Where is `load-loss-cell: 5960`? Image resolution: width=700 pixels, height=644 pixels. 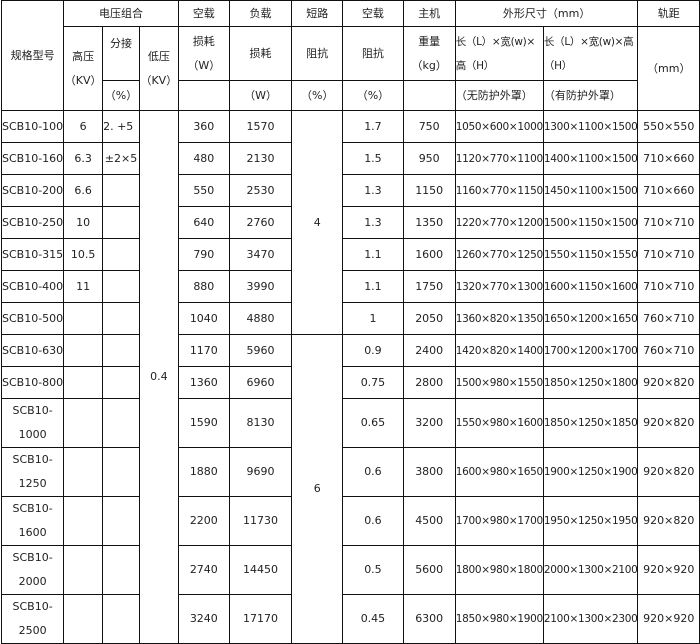 load-loss-cell: 5960 is located at coordinates (260, 350).